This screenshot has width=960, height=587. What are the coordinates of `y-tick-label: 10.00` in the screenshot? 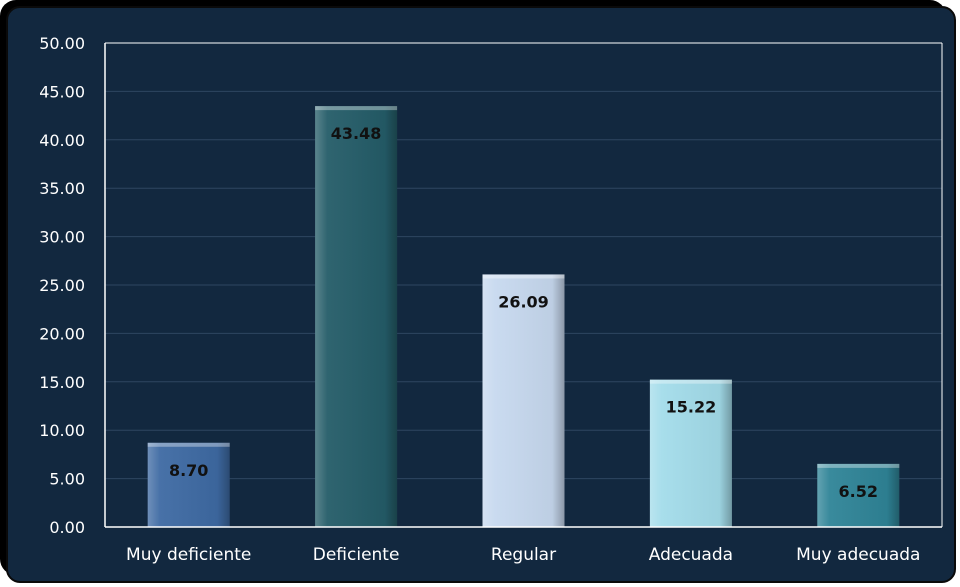 It's located at (62, 430).